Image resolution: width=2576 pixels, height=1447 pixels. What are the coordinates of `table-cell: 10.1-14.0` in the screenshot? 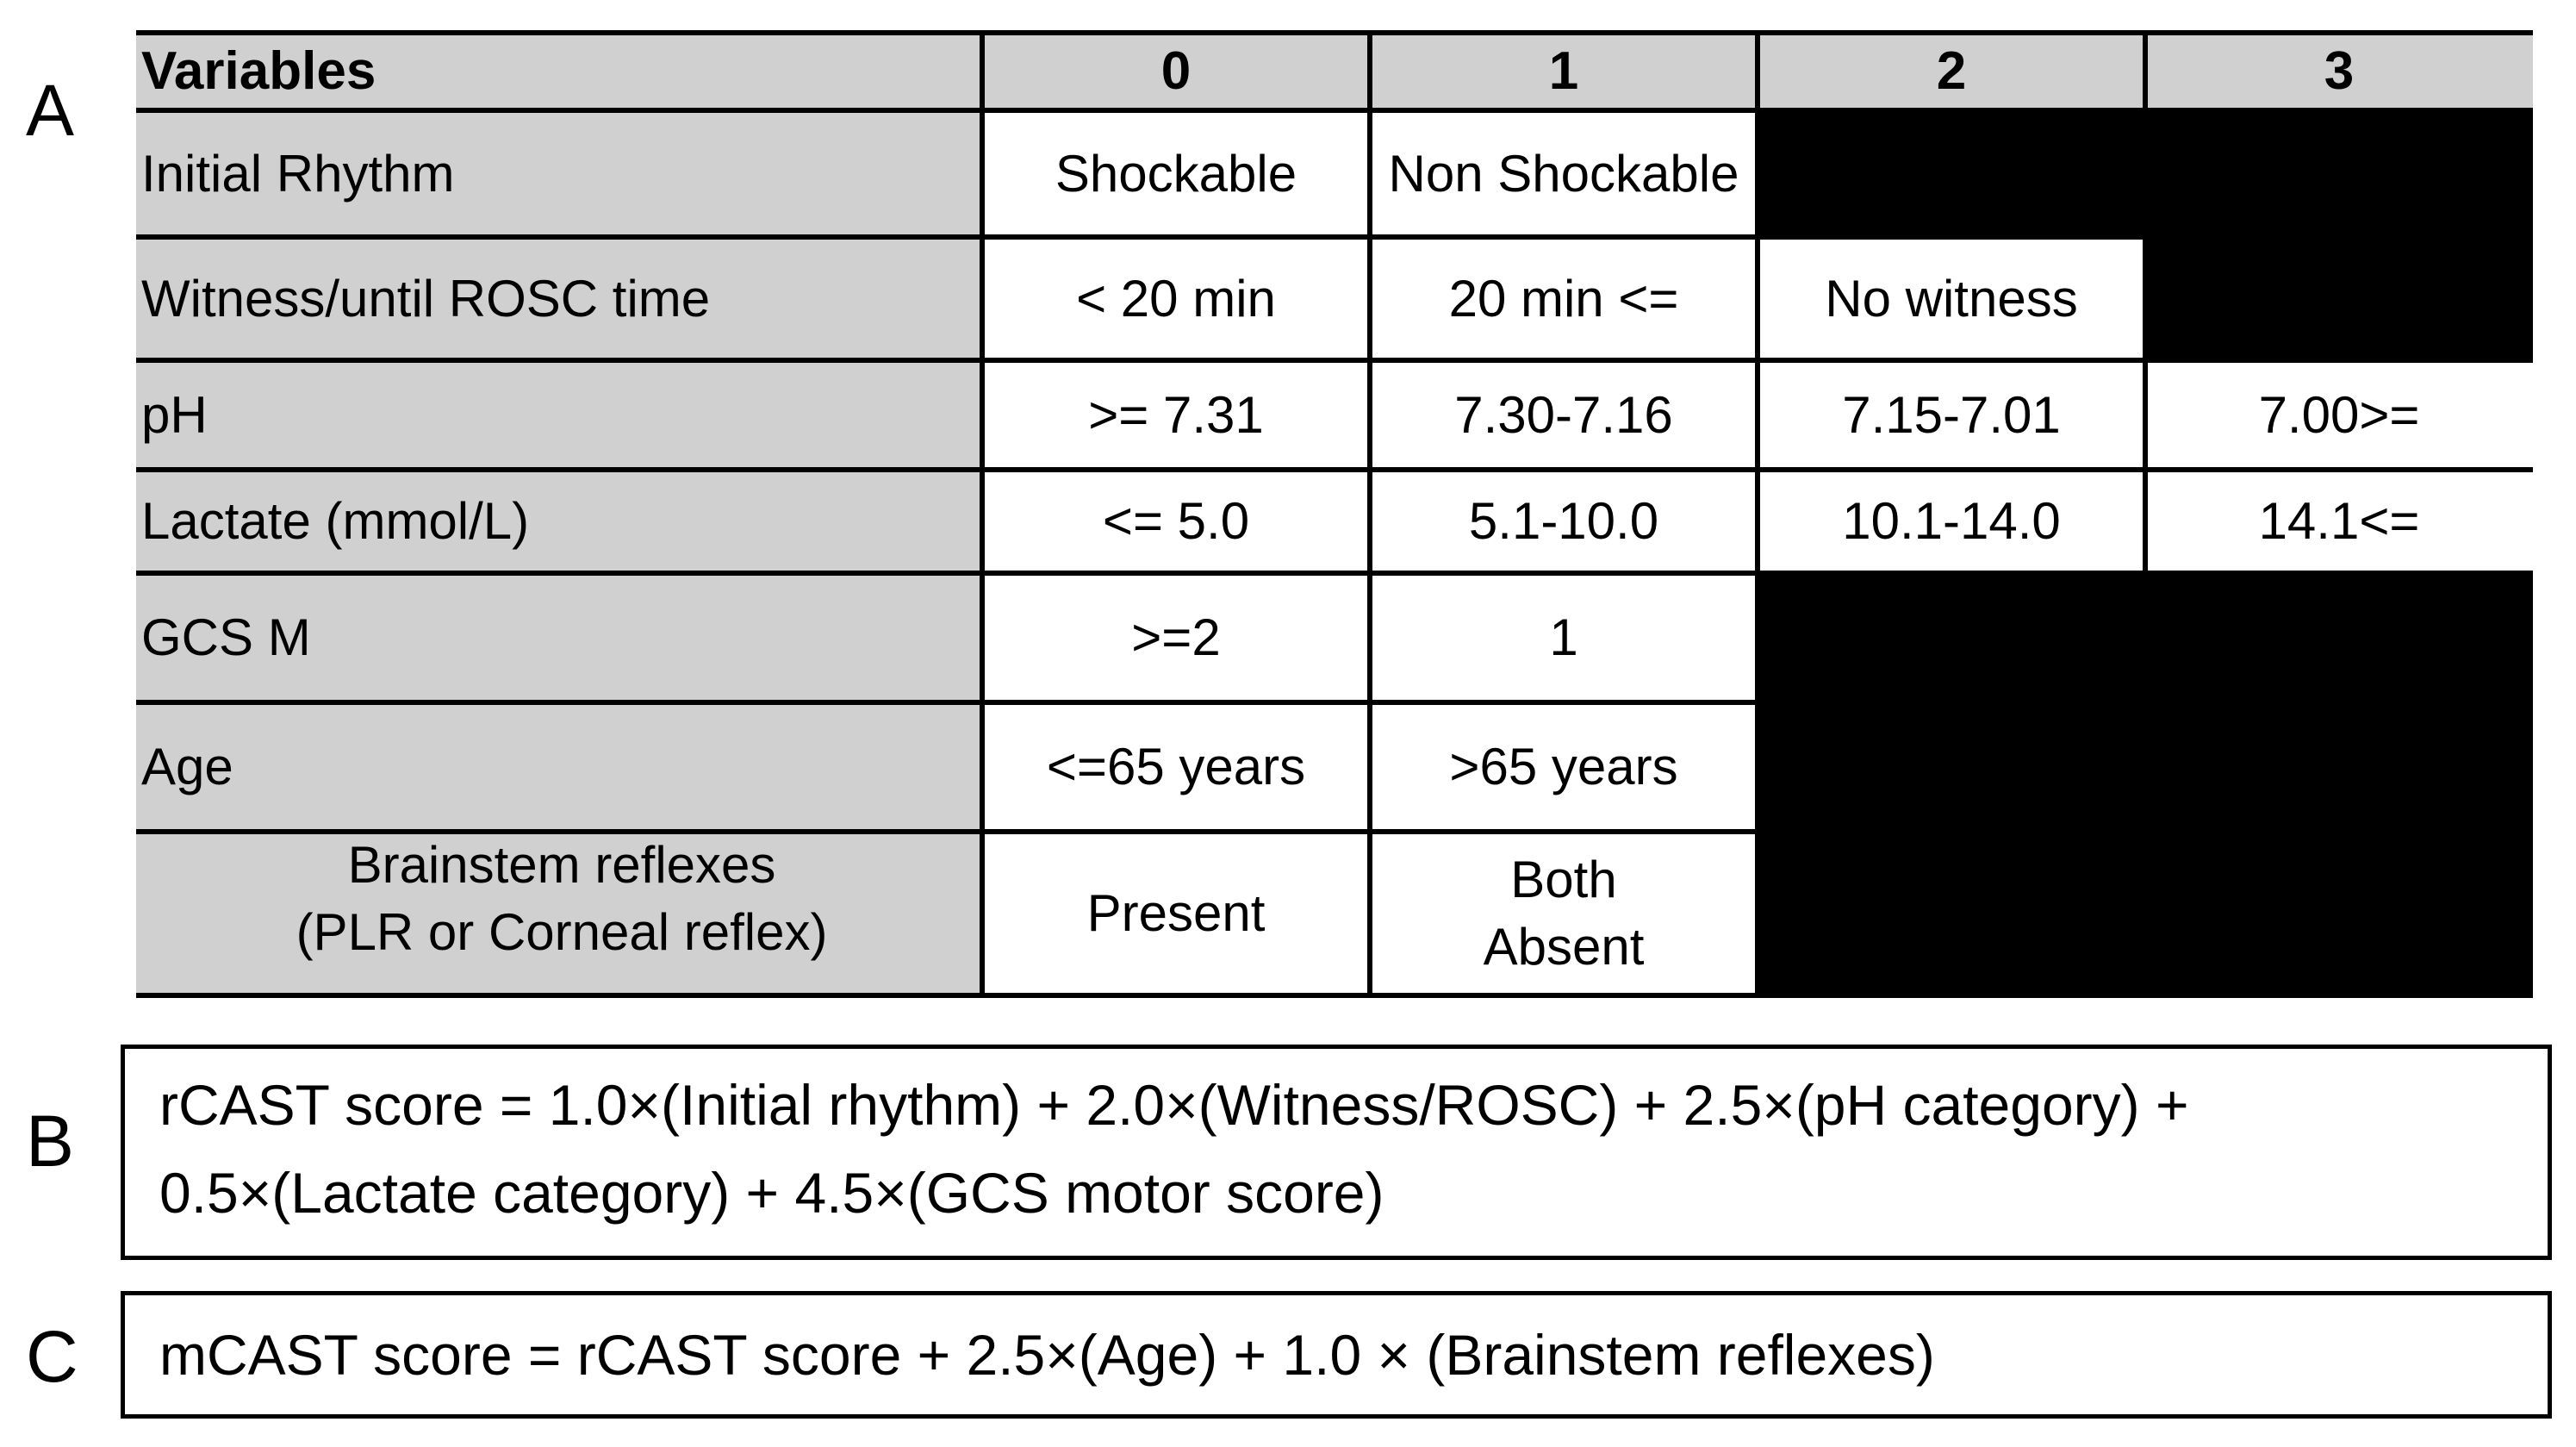 It's located at (1952, 521).